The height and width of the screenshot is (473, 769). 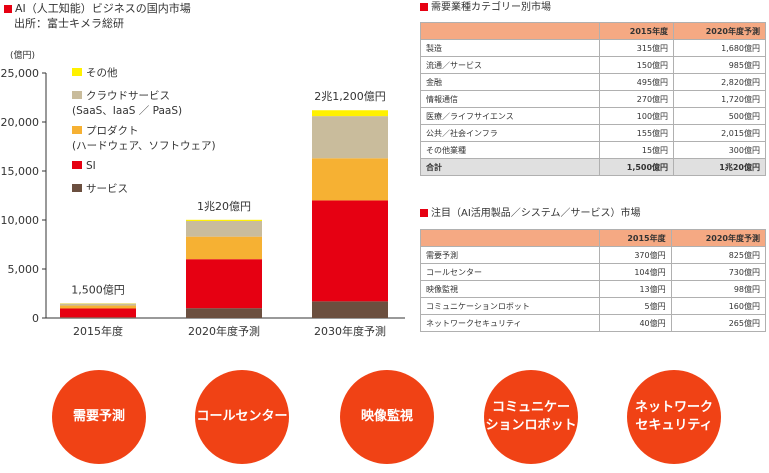 What do you see at coordinates (637, 150) in the screenshot?
I see `cell-value: 15億円` at bounding box center [637, 150].